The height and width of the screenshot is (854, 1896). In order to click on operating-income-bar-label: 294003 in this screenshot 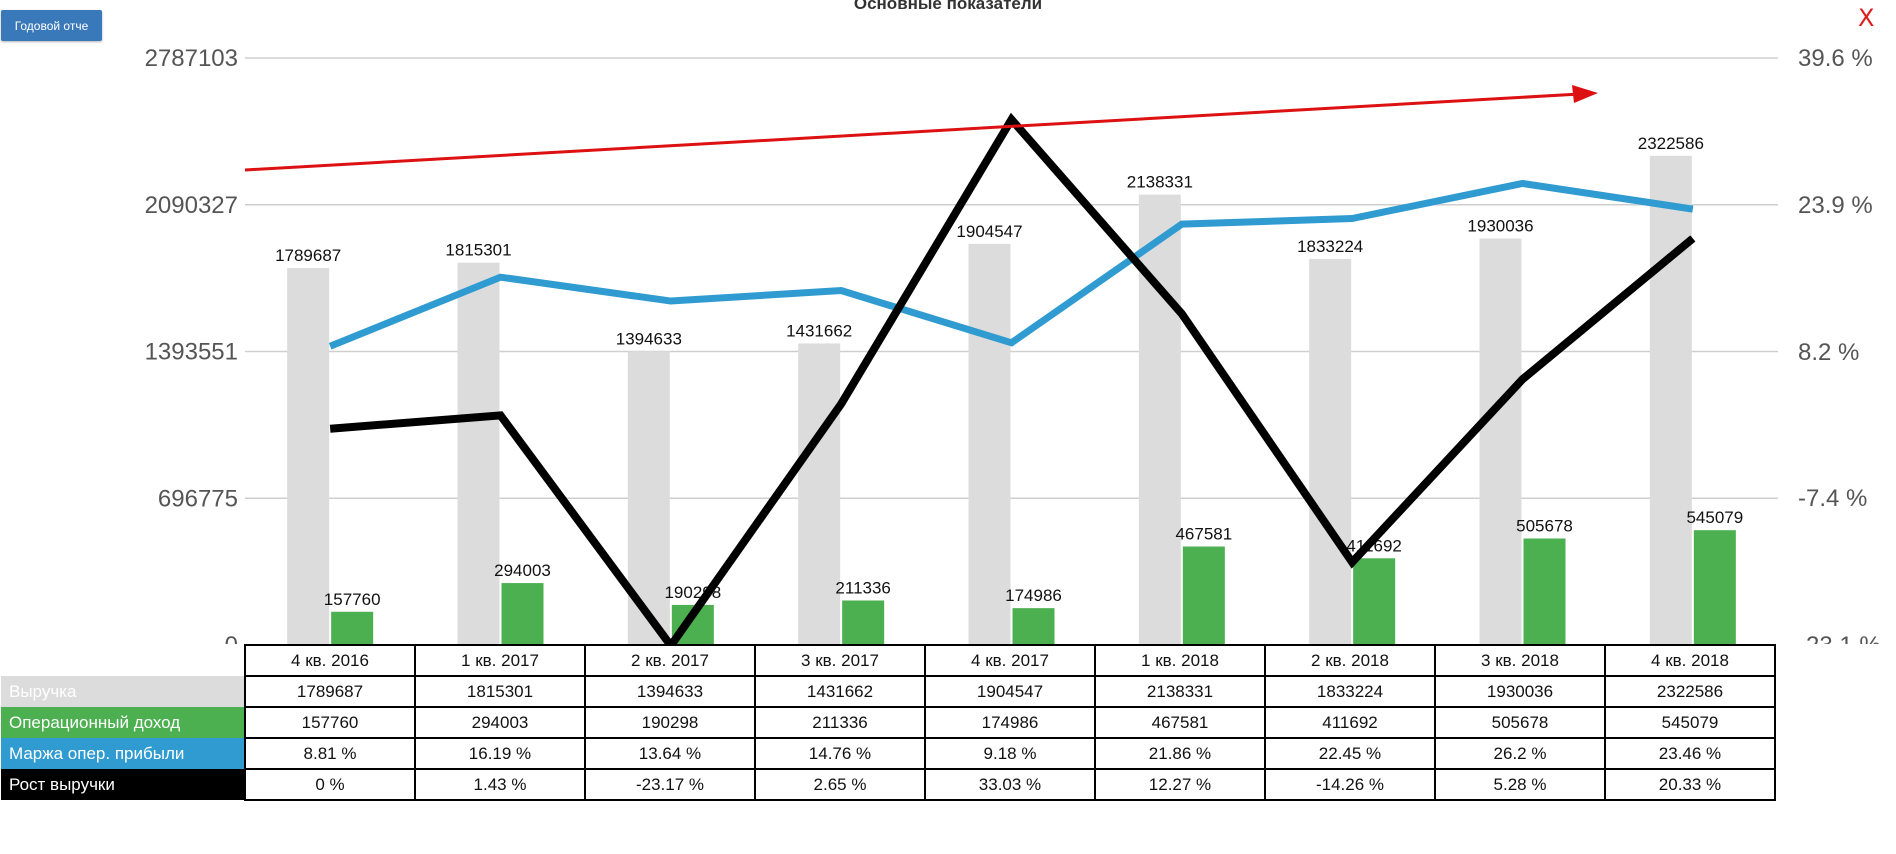, I will do `click(522, 570)`.